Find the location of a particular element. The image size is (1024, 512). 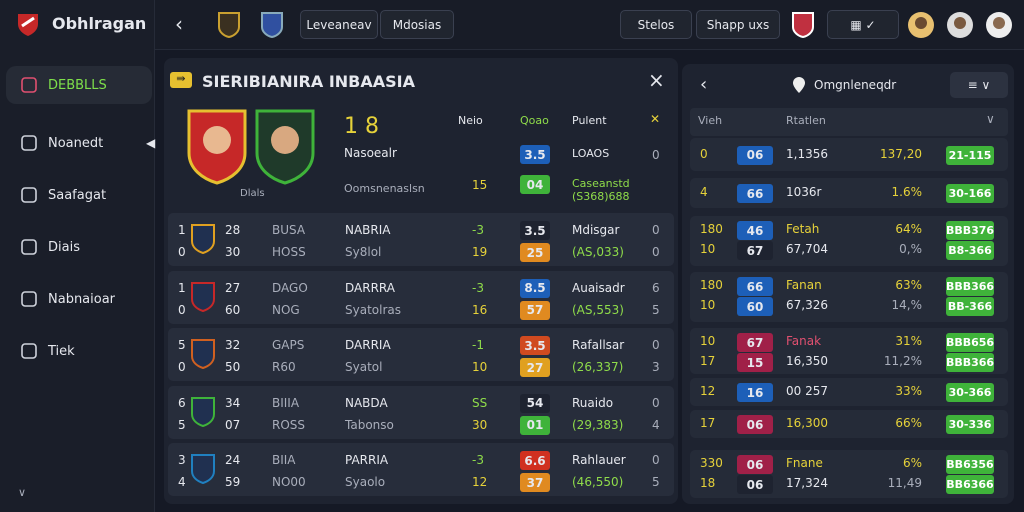

collapse: ∨ is located at coordinates (22, 492).